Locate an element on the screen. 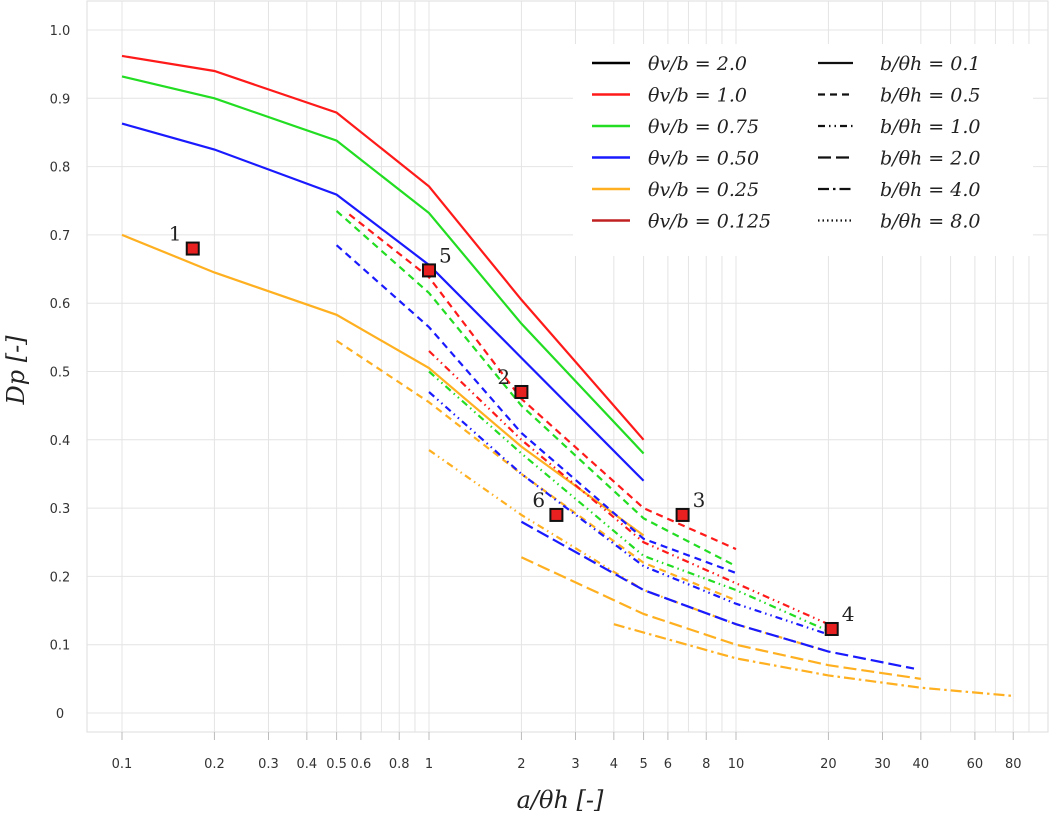  x-tick-label: 0.3 is located at coordinates (268, 764).